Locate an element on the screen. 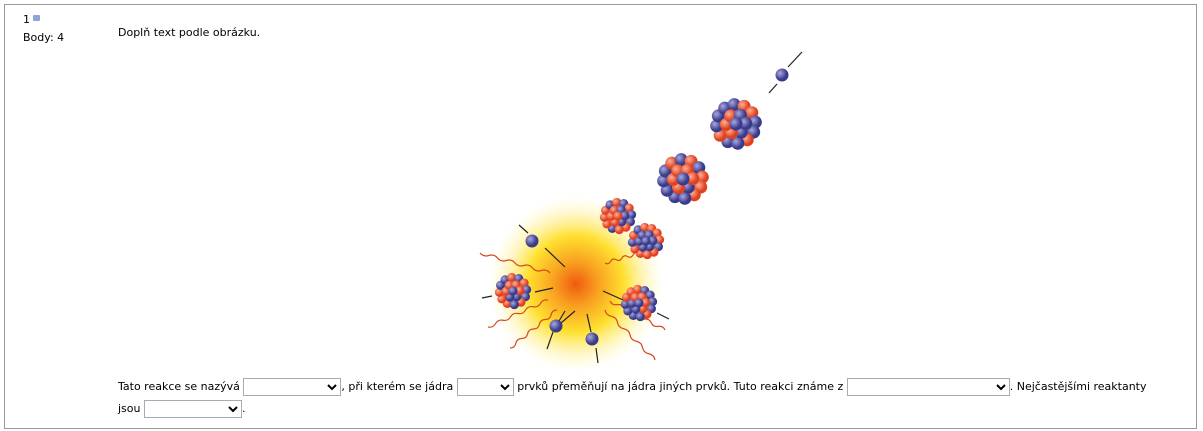 This screenshot has width=1203, height=431. text-part: Tato reakce se nazývá is located at coordinates (179, 386).